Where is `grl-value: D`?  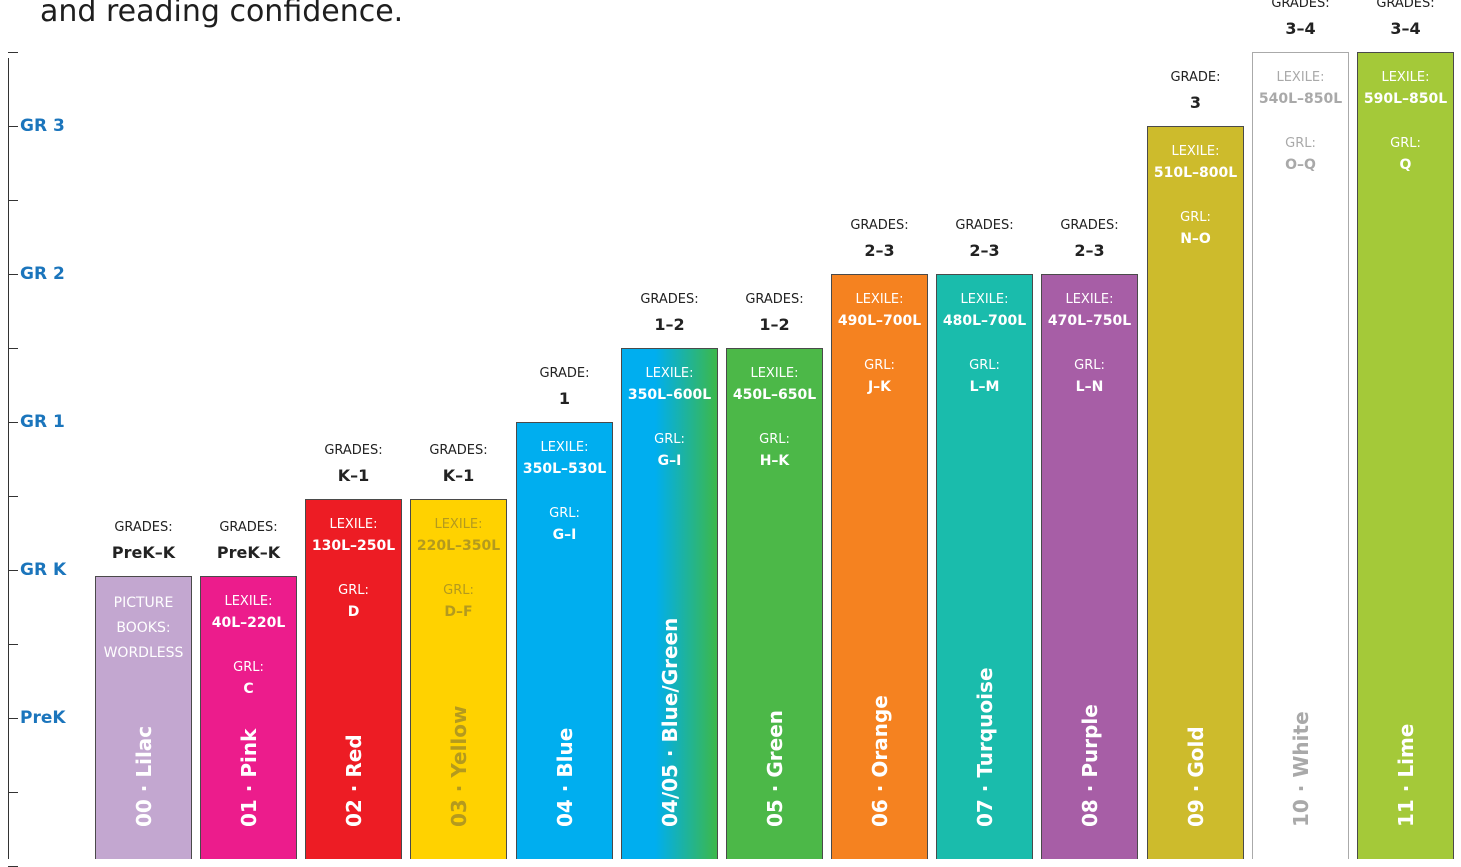
grl-value: D is located at coordinates (353, 612).